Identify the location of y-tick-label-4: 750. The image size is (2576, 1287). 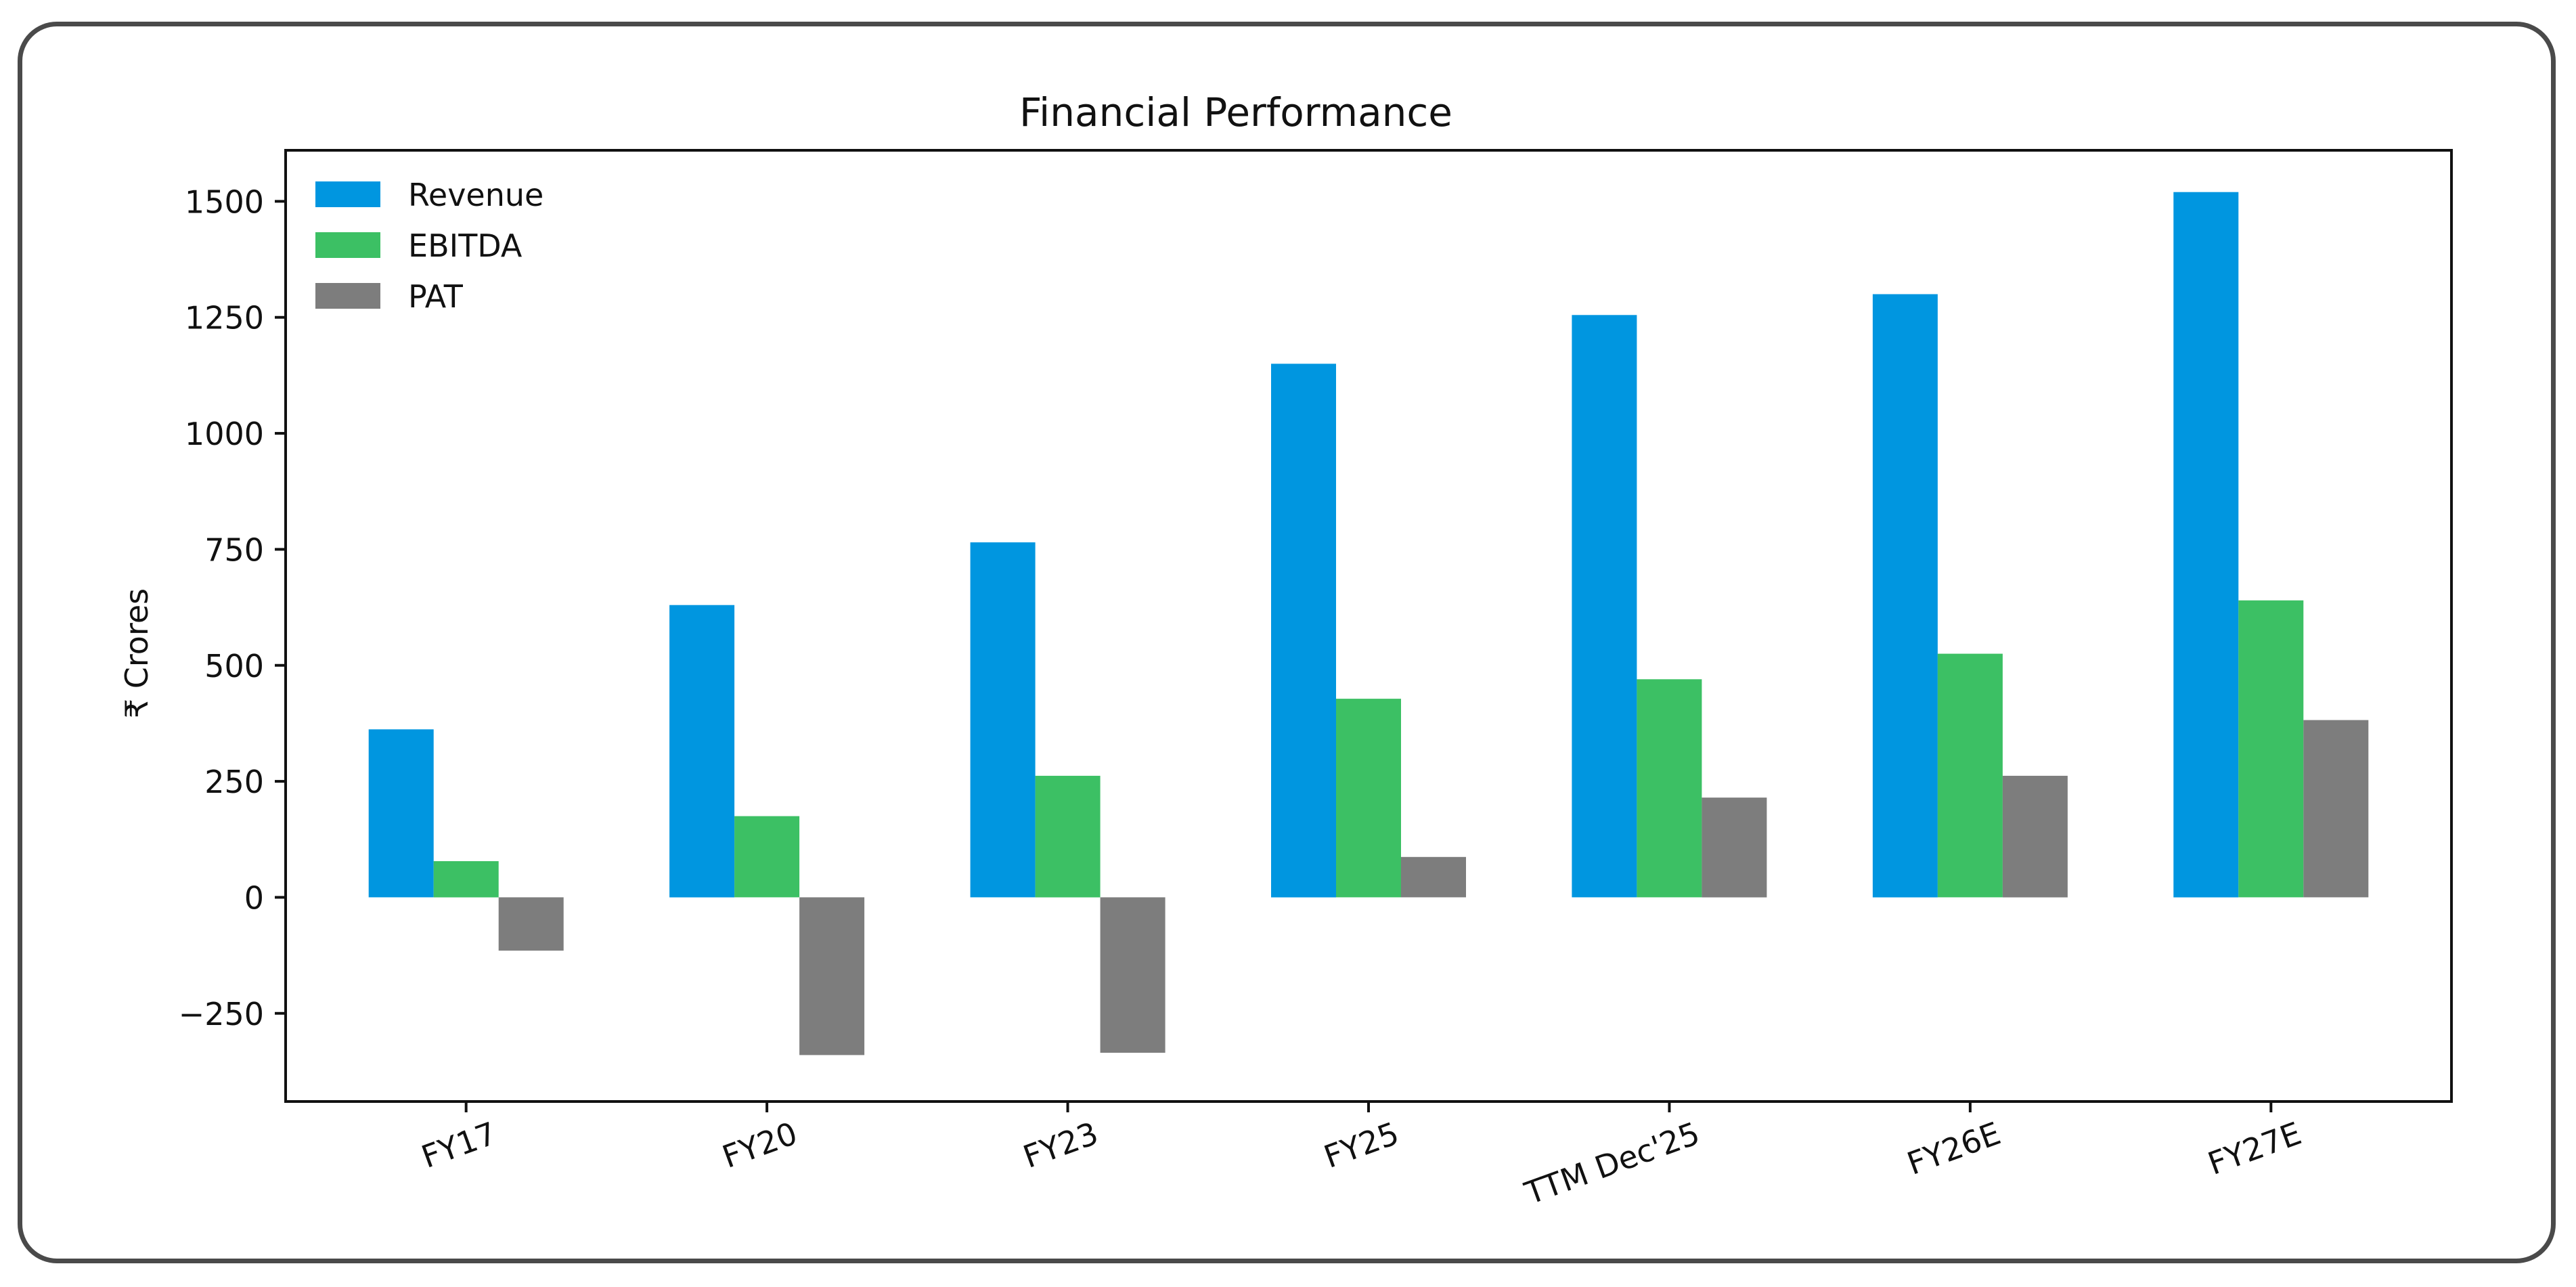
(234, 549).